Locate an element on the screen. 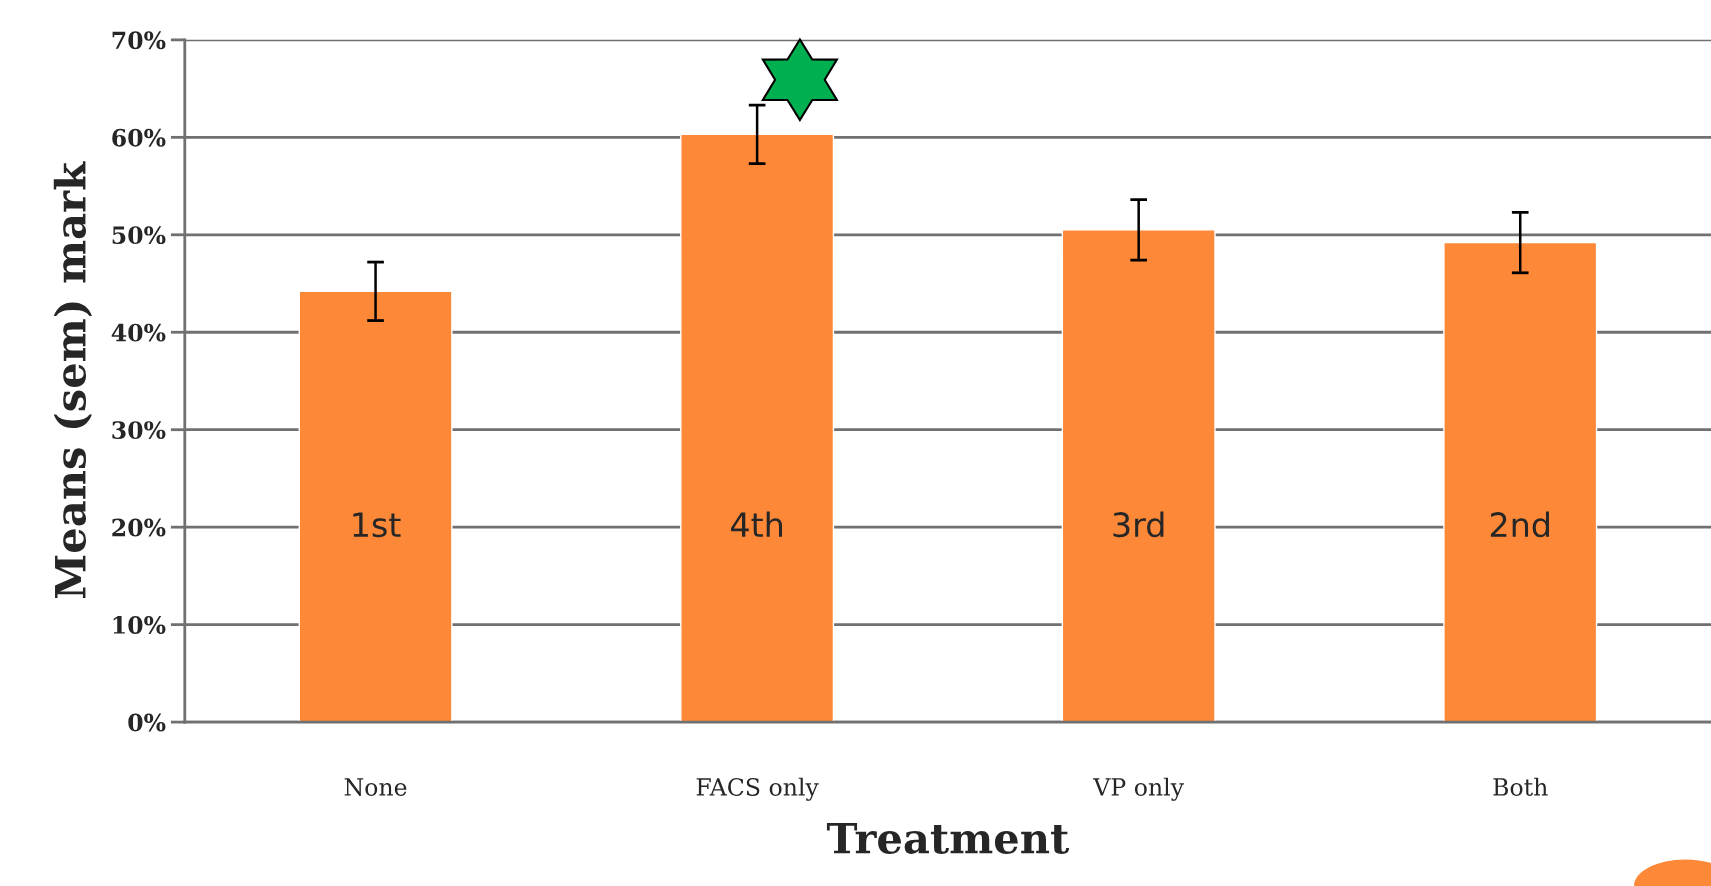 The height and width of the screenshot is (886, 1711). y-tick-label: 0% is located at coordinates (147, 722).